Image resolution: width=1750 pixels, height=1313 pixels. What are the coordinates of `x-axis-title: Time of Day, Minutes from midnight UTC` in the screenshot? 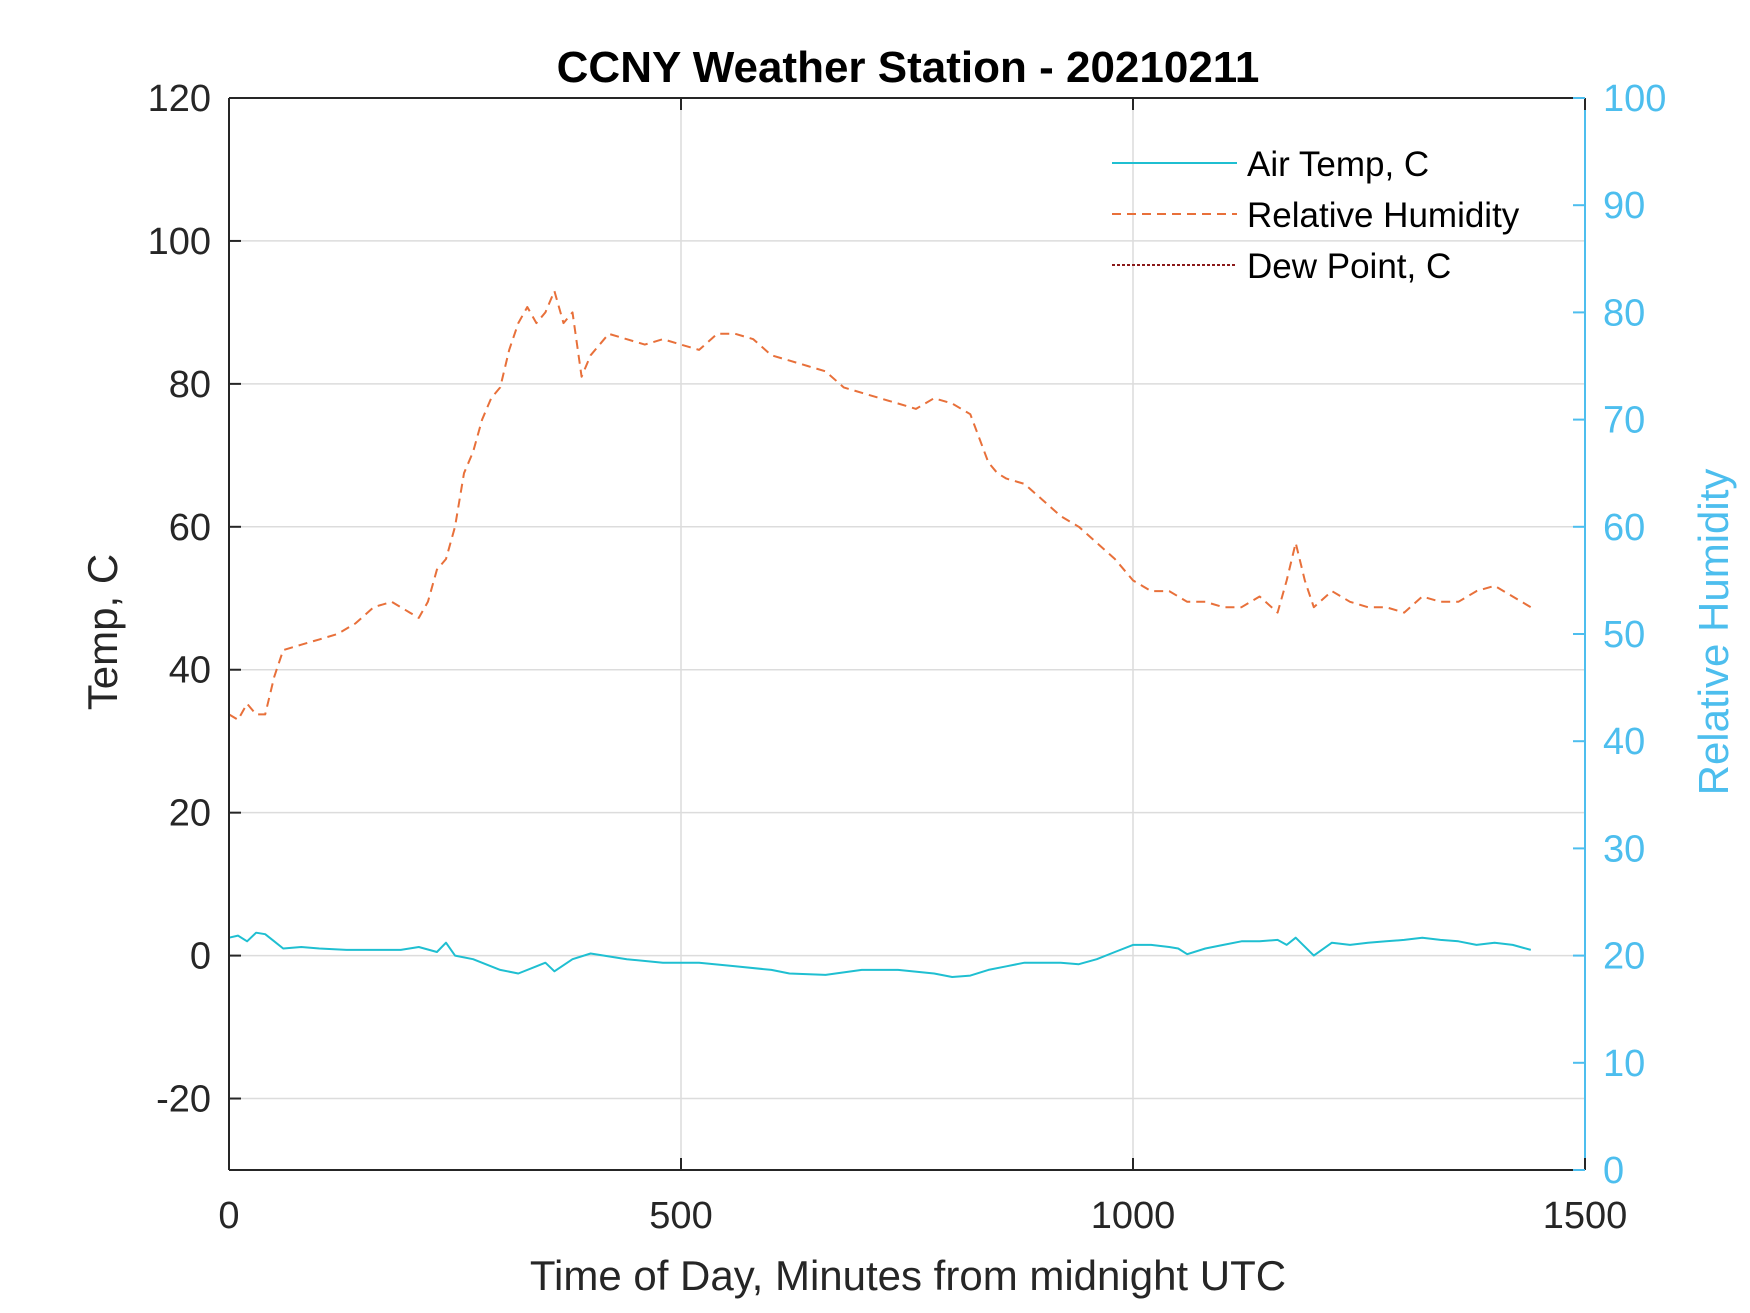 It's located at (908, 1275).